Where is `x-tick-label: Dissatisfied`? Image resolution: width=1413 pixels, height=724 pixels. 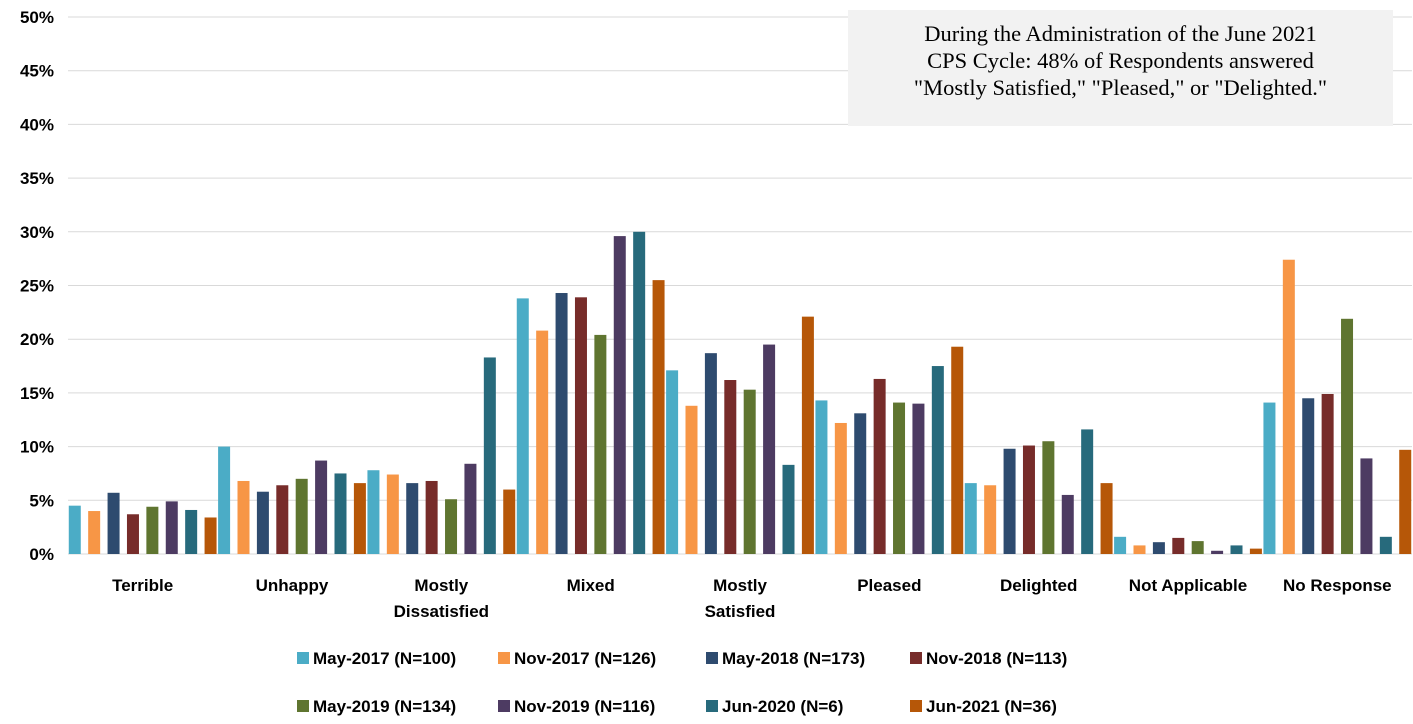 x-tick-label: Dissatisfied is located at coordinates (441, 611).